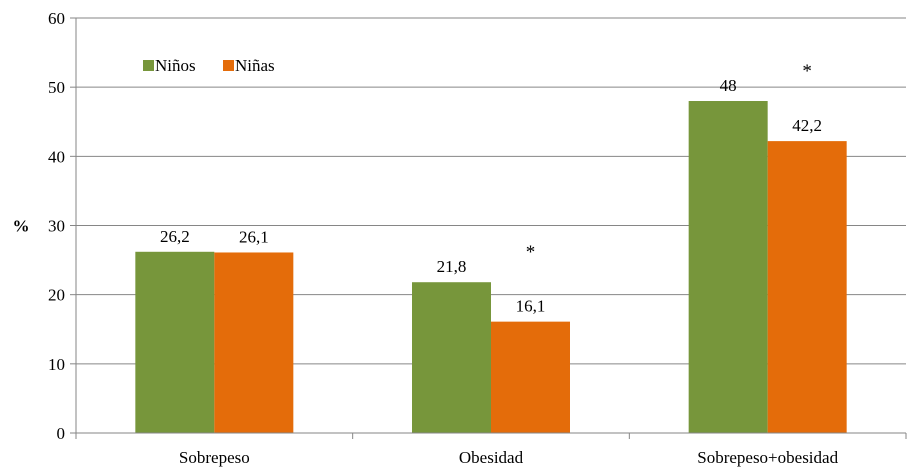 This screenshot has height=472, width=909. I want to click on y-tick-label: 0, so click(61, 433).